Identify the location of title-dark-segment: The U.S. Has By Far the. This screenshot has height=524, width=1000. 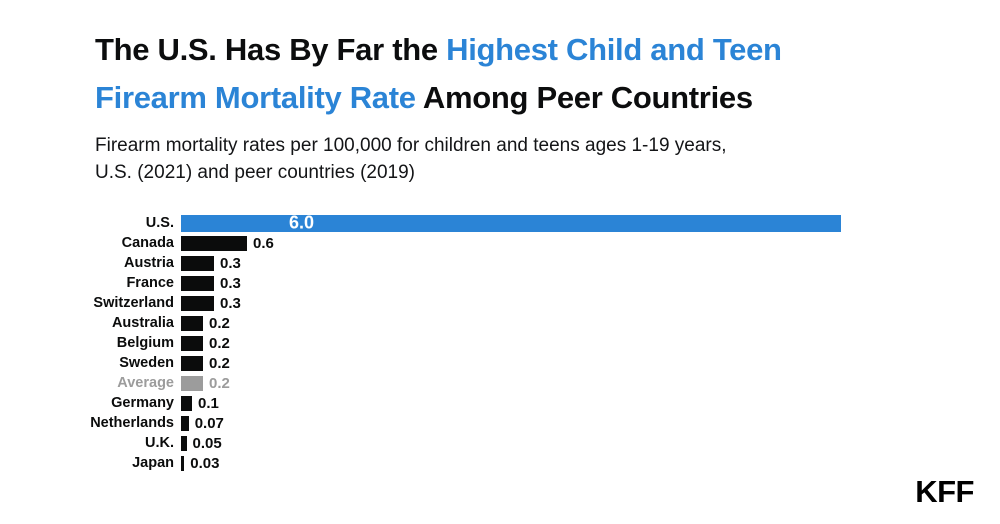
(271, 49).